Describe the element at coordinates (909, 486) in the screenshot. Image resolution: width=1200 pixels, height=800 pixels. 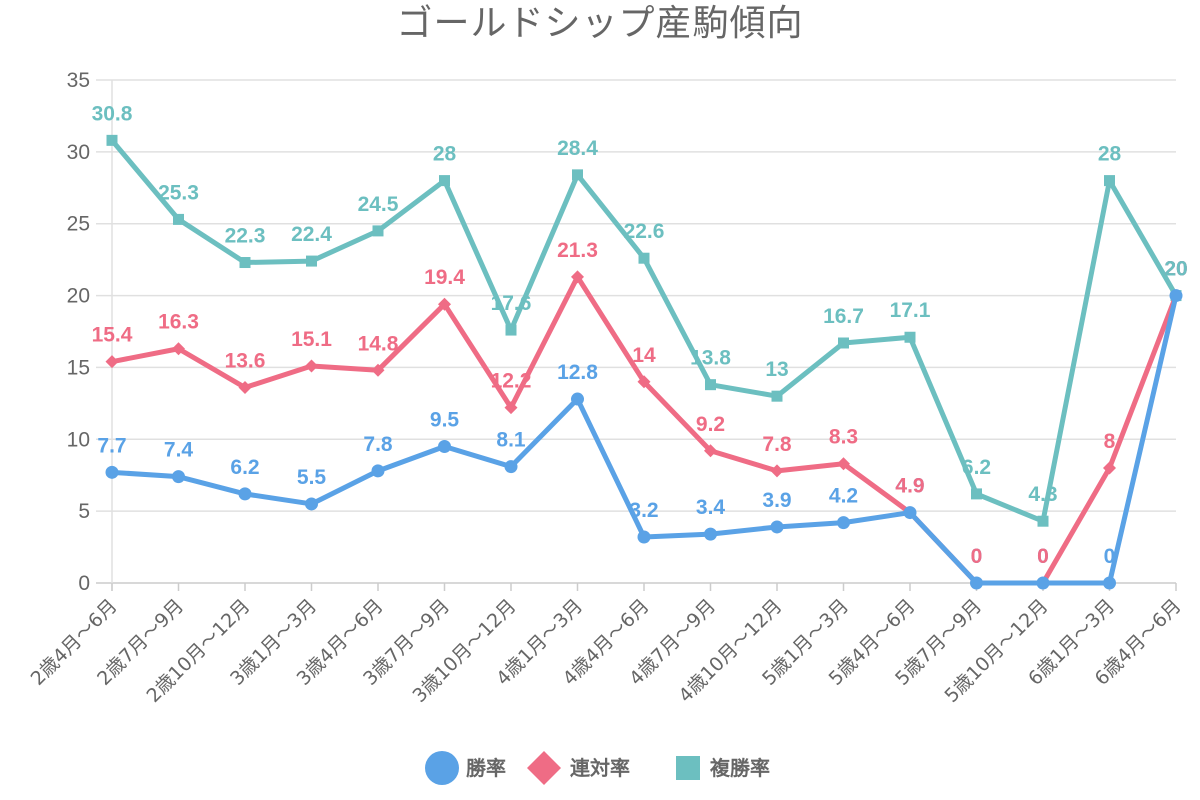
I see `data-label: 4.9` at that location.